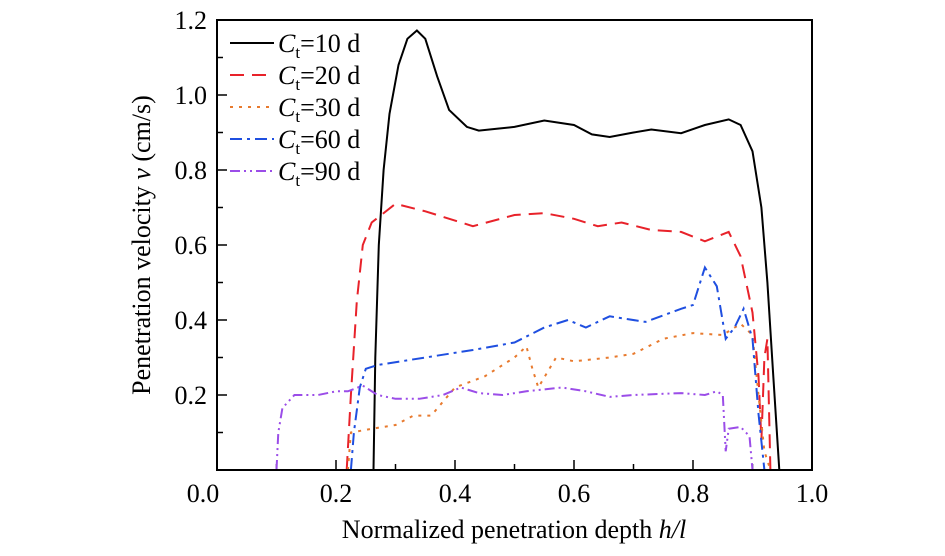 Image resolution: width=945 pixels, height=556 pixels. Describe the element at coordinates (141, 245) in the screenshot. I see `y-axis-label: Penetration velocity v (cm/s)` at that location.